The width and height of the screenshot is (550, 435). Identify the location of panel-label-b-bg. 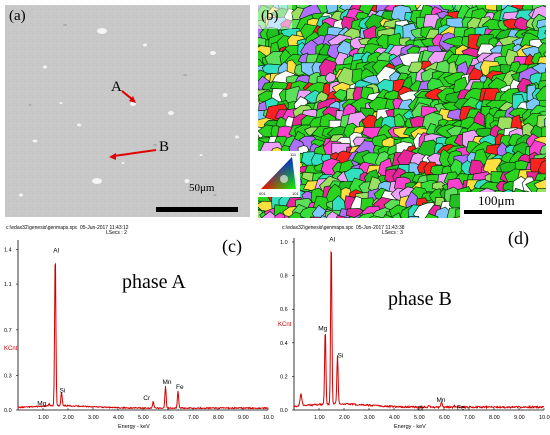
(275, 17).